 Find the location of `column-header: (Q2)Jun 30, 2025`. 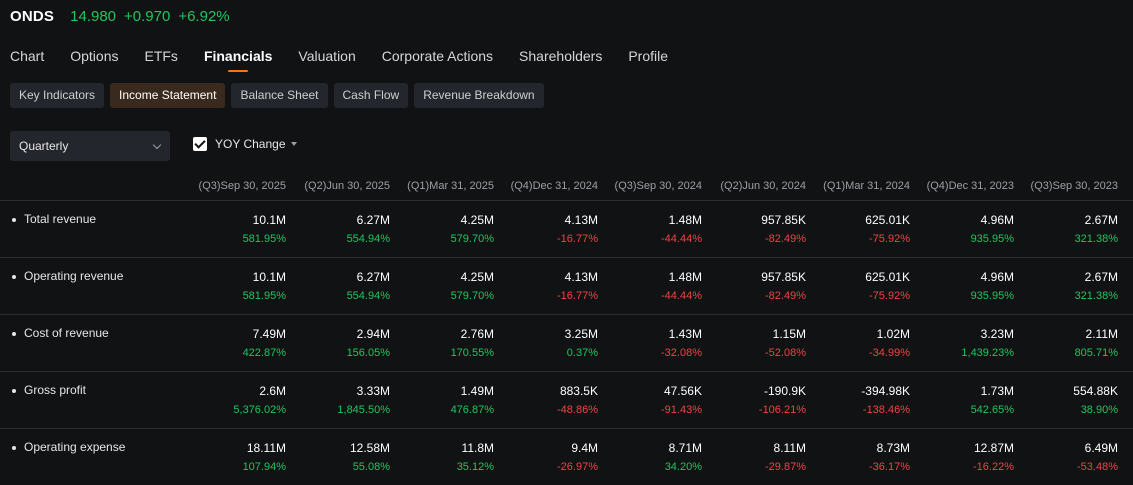

column-header: (Q2)Jun 30, 2025 is located at coordinates (347, 186).